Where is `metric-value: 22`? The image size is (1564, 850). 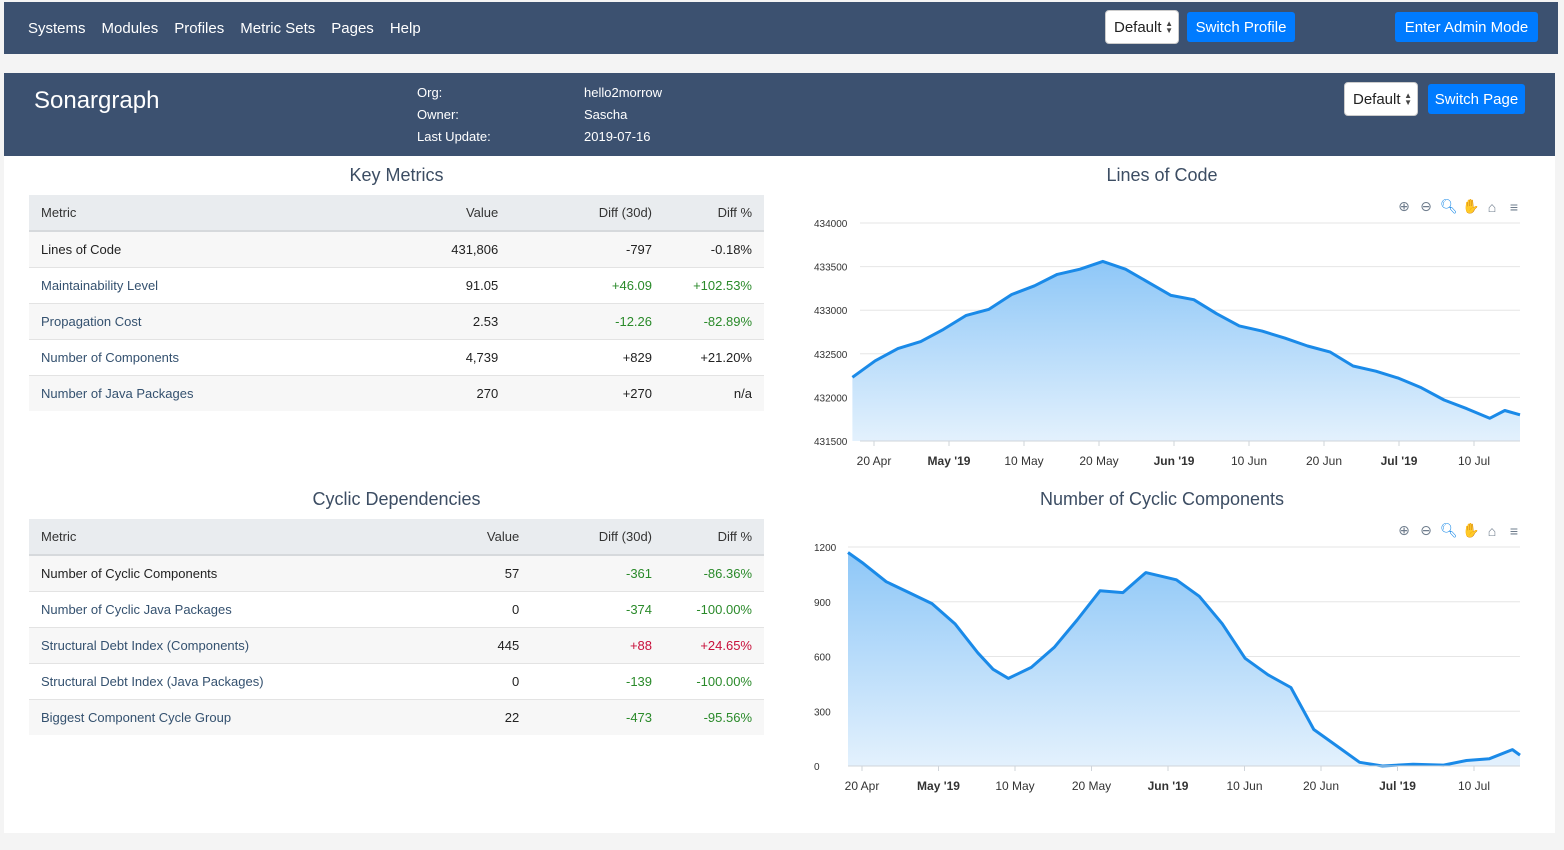 metric-value: 22 is located at coordinates (455, 716).